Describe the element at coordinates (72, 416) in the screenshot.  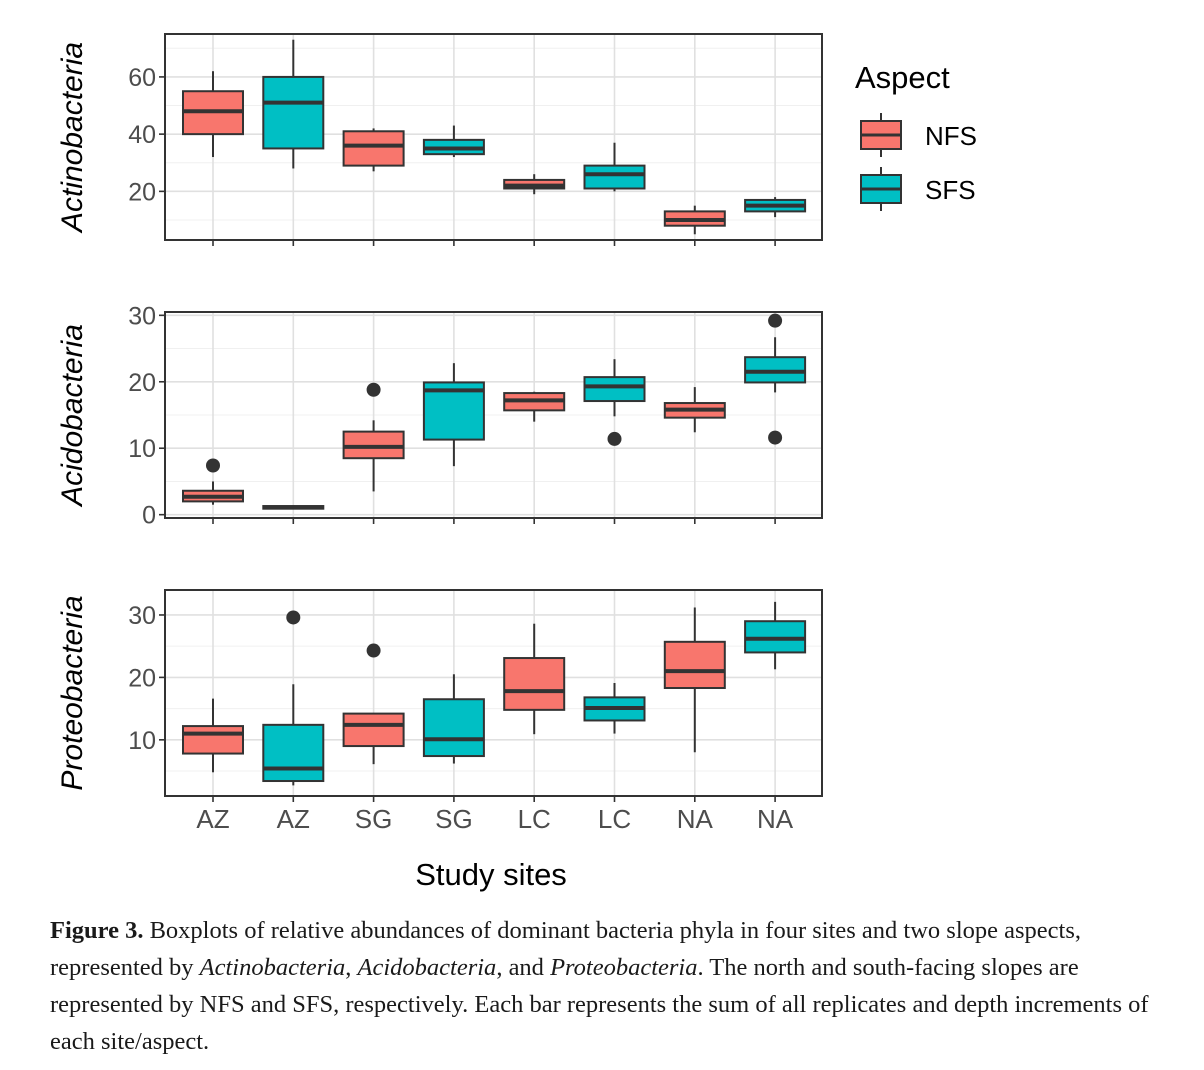
I see `y-axis-title: Acidobacteria` at that location.